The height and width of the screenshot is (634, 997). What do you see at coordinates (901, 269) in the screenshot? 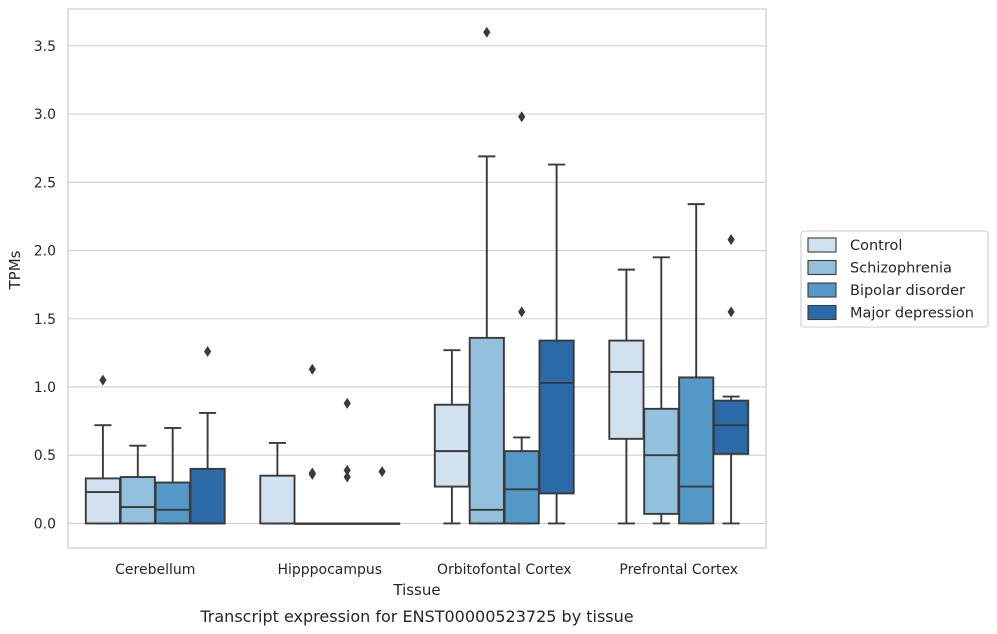
I see `legend-label: Schizophrenia` at bounding box center [901, 269].